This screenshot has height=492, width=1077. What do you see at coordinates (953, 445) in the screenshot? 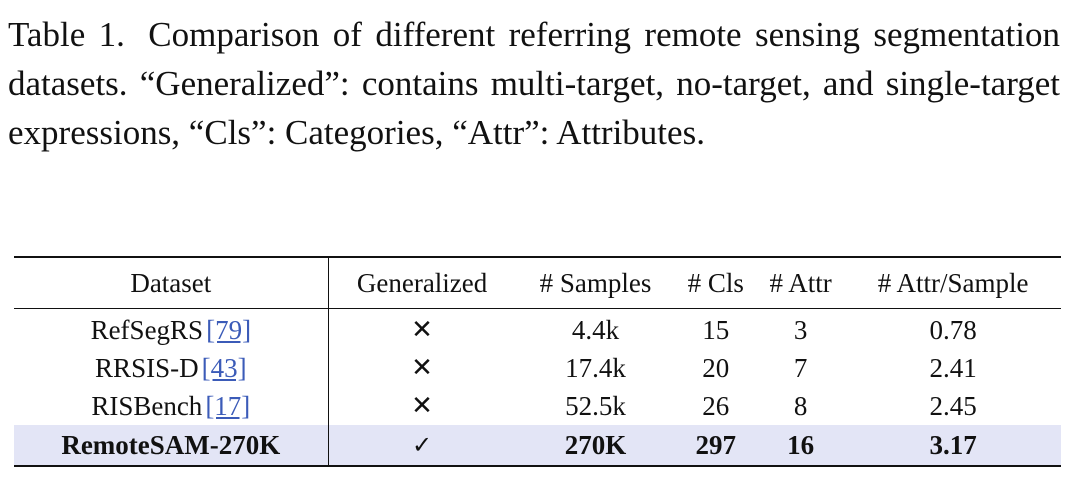
I see `cell-attr-per-sample: 3.17` at bounding box center [953, 445].